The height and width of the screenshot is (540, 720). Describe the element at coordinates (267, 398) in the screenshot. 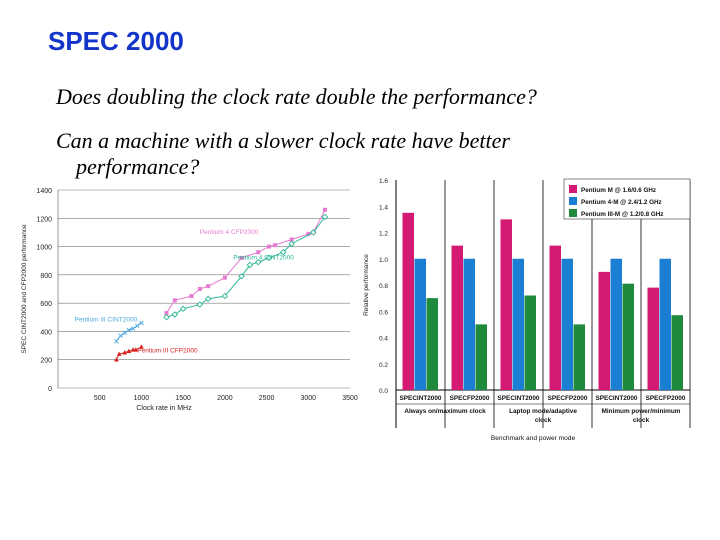

I see `x-tick-label: 2500` at that location.